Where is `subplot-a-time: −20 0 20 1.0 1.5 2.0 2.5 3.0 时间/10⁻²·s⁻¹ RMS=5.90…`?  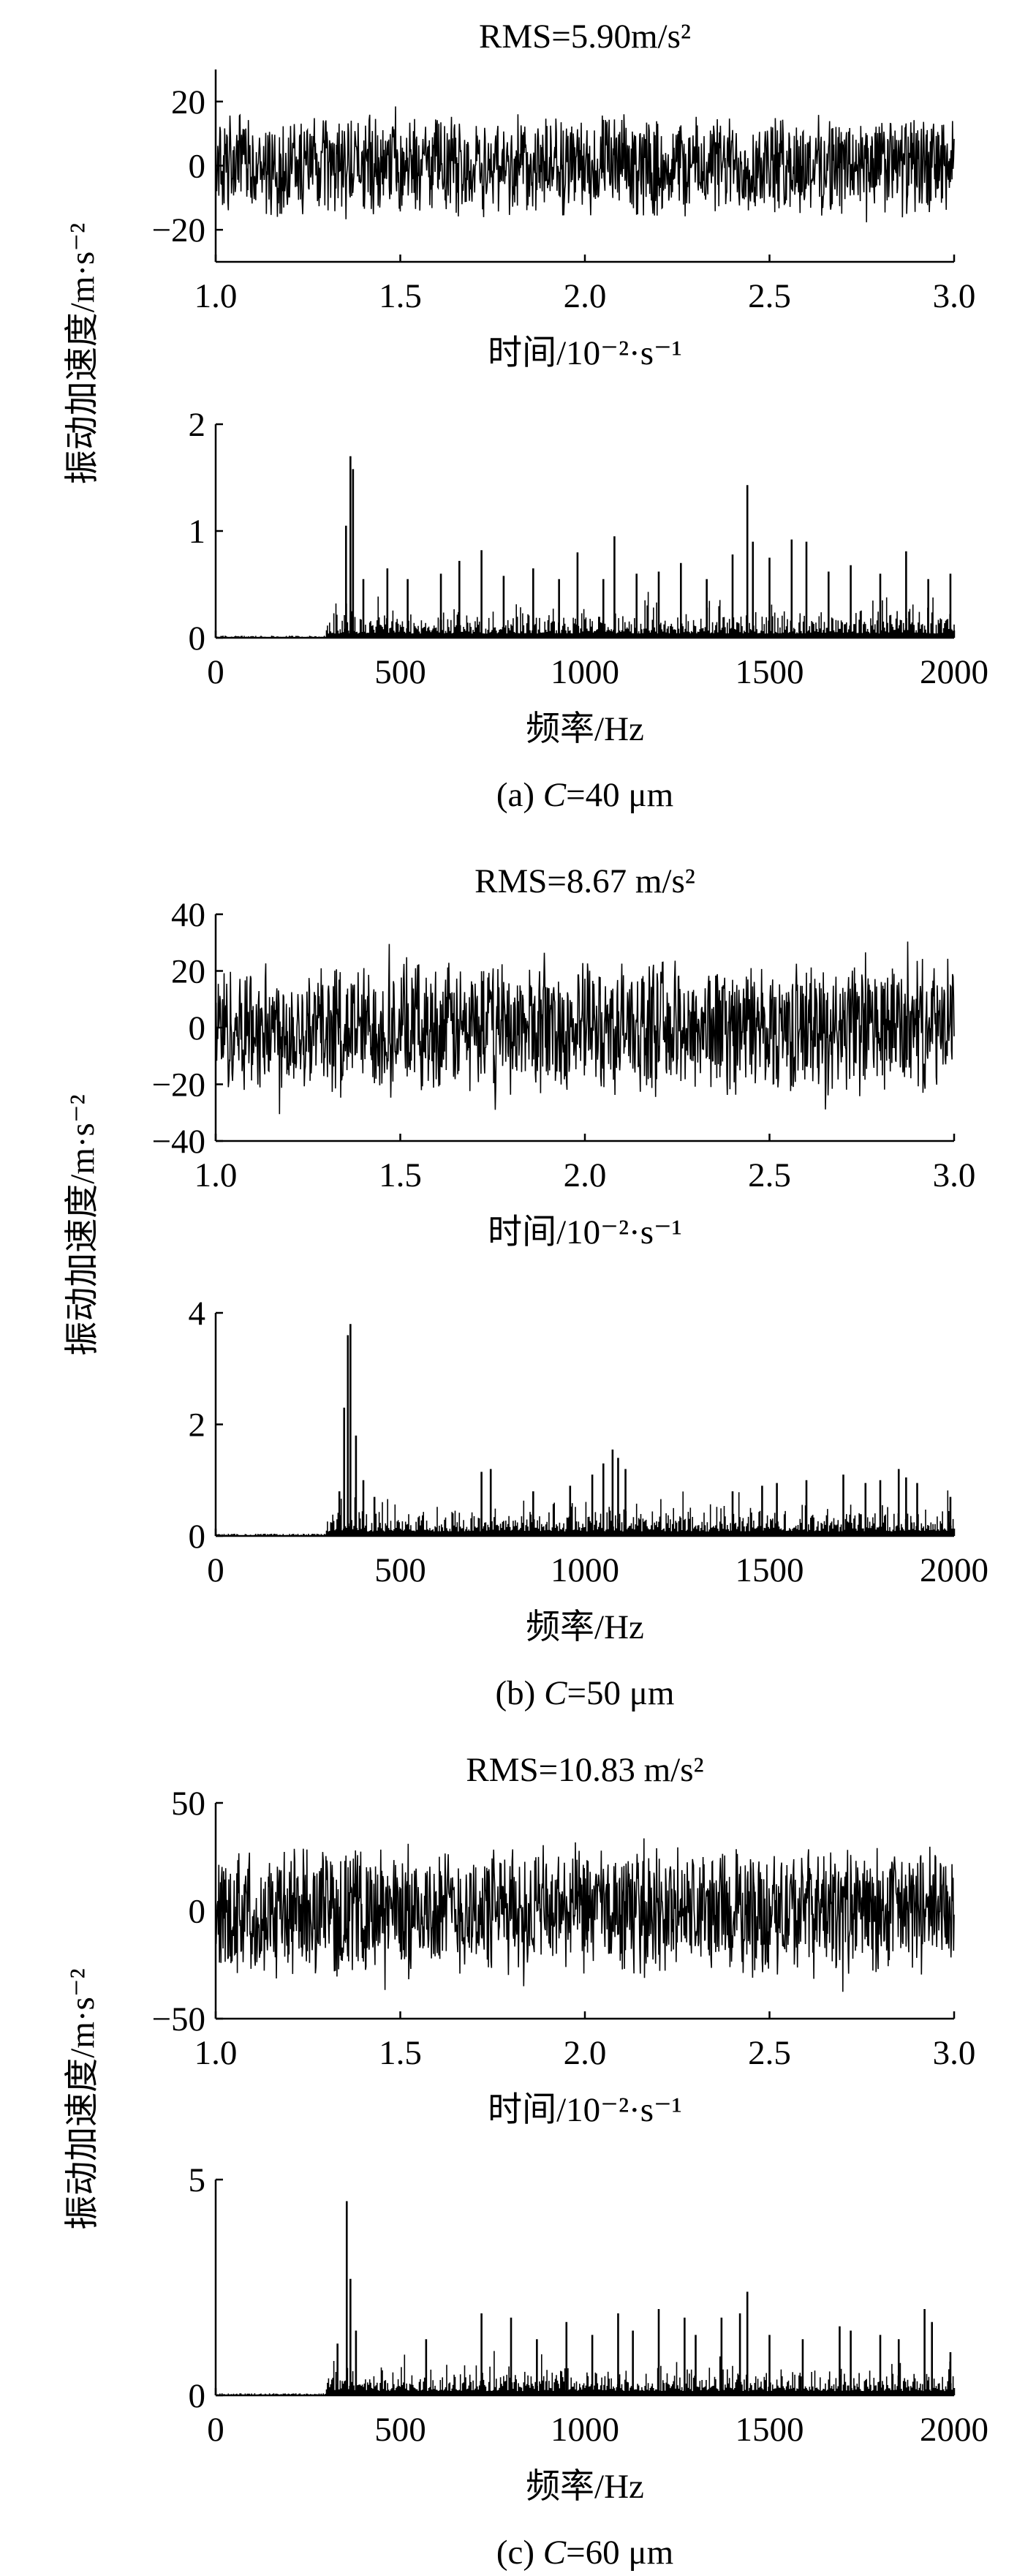
subplot-a-time: −20 0 20 1.0 1.5 2.0 2.5 3.0 时间/10⁻²·s⁻¹ RMS=5.90… is located at coordinates (563, 195).